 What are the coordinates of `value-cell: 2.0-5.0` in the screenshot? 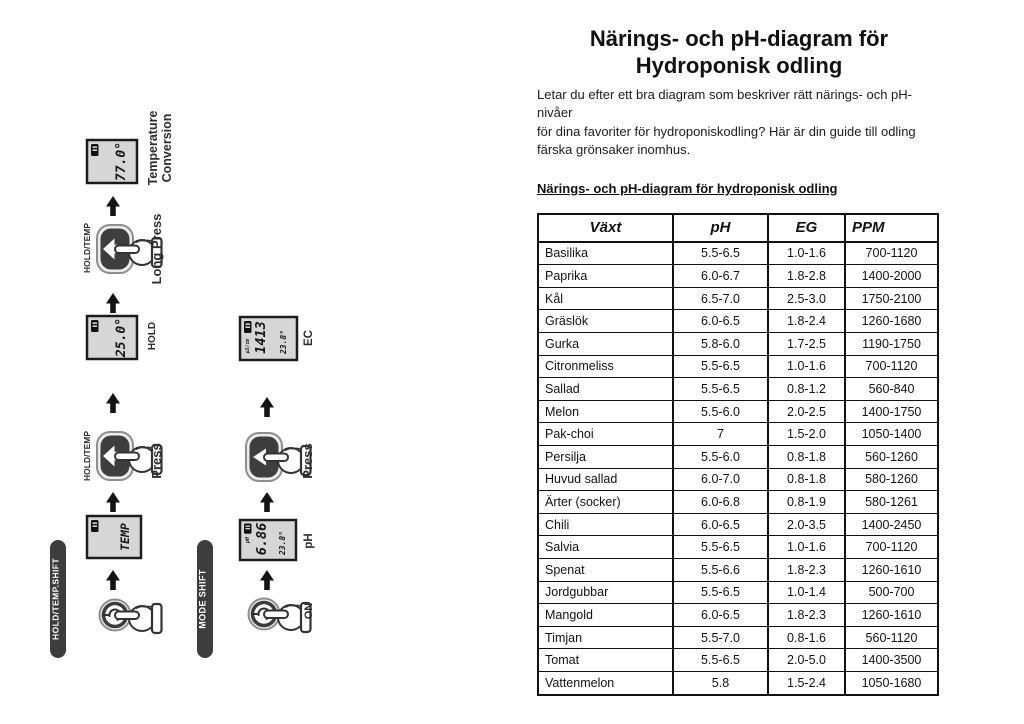 It's located at (806, 660).